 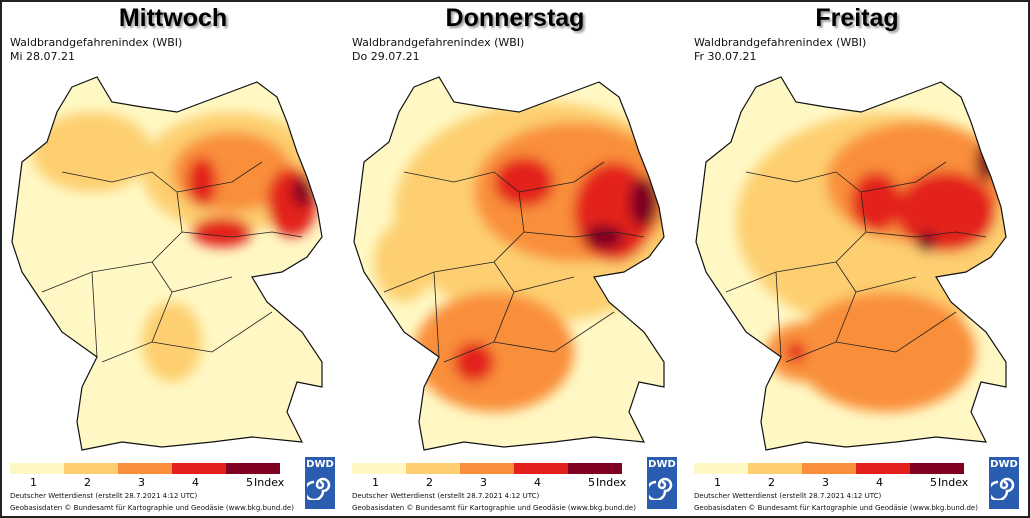 I want to click on forecast-date: Mi 28.07.21, so click(x=43, y=56).